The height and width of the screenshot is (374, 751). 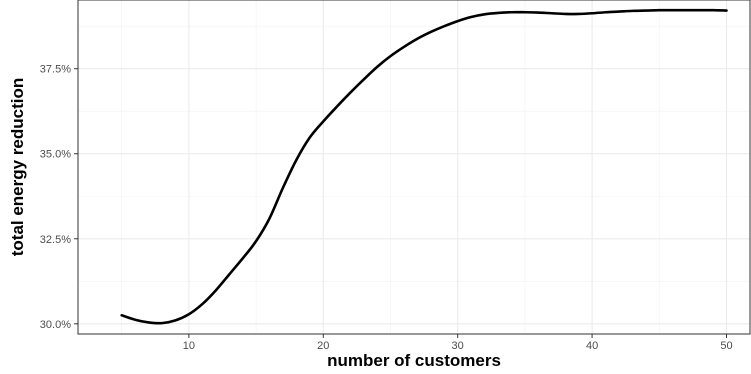 I want to click on x-axis-title: number of customers, so click(x=414, y=360).